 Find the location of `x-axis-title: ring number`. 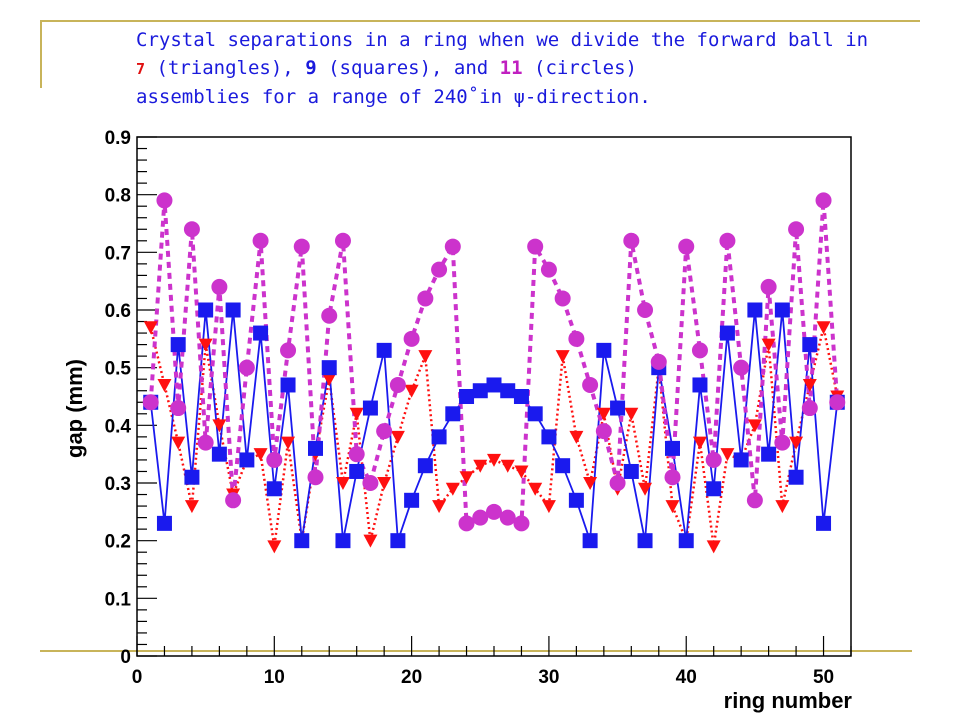

x-axis-title: ring number is located at coordinates (788, 700).